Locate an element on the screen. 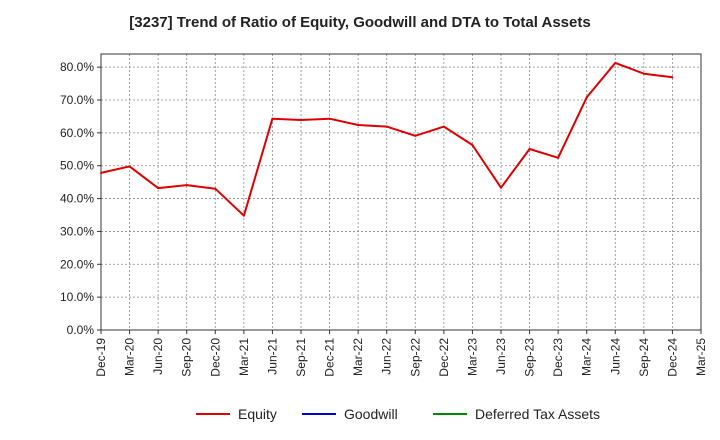 This screenshot has height=440, width=720. x-tick-label: Sep-24 is located at coordinates (644, 357).